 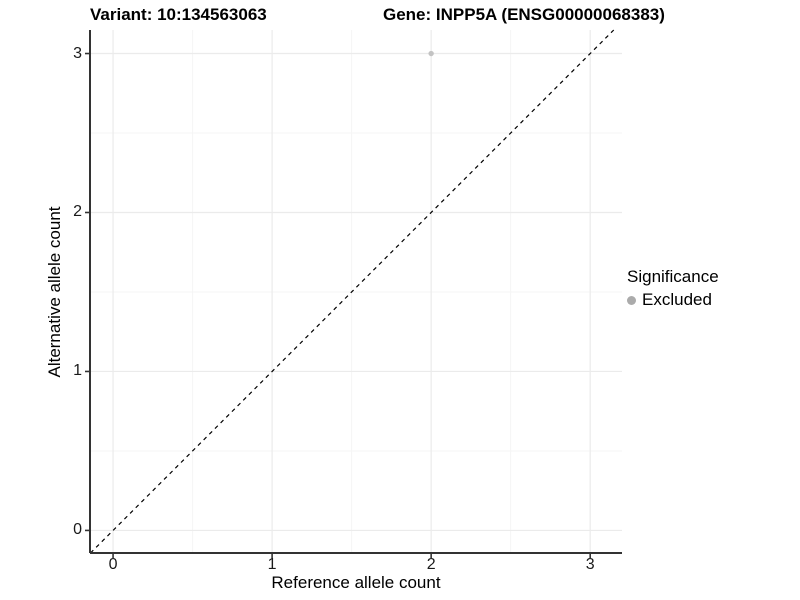 What do you see at coordinates (431, 53) in the screenshot?
I see `data-point` at bounding box center [431, 53].